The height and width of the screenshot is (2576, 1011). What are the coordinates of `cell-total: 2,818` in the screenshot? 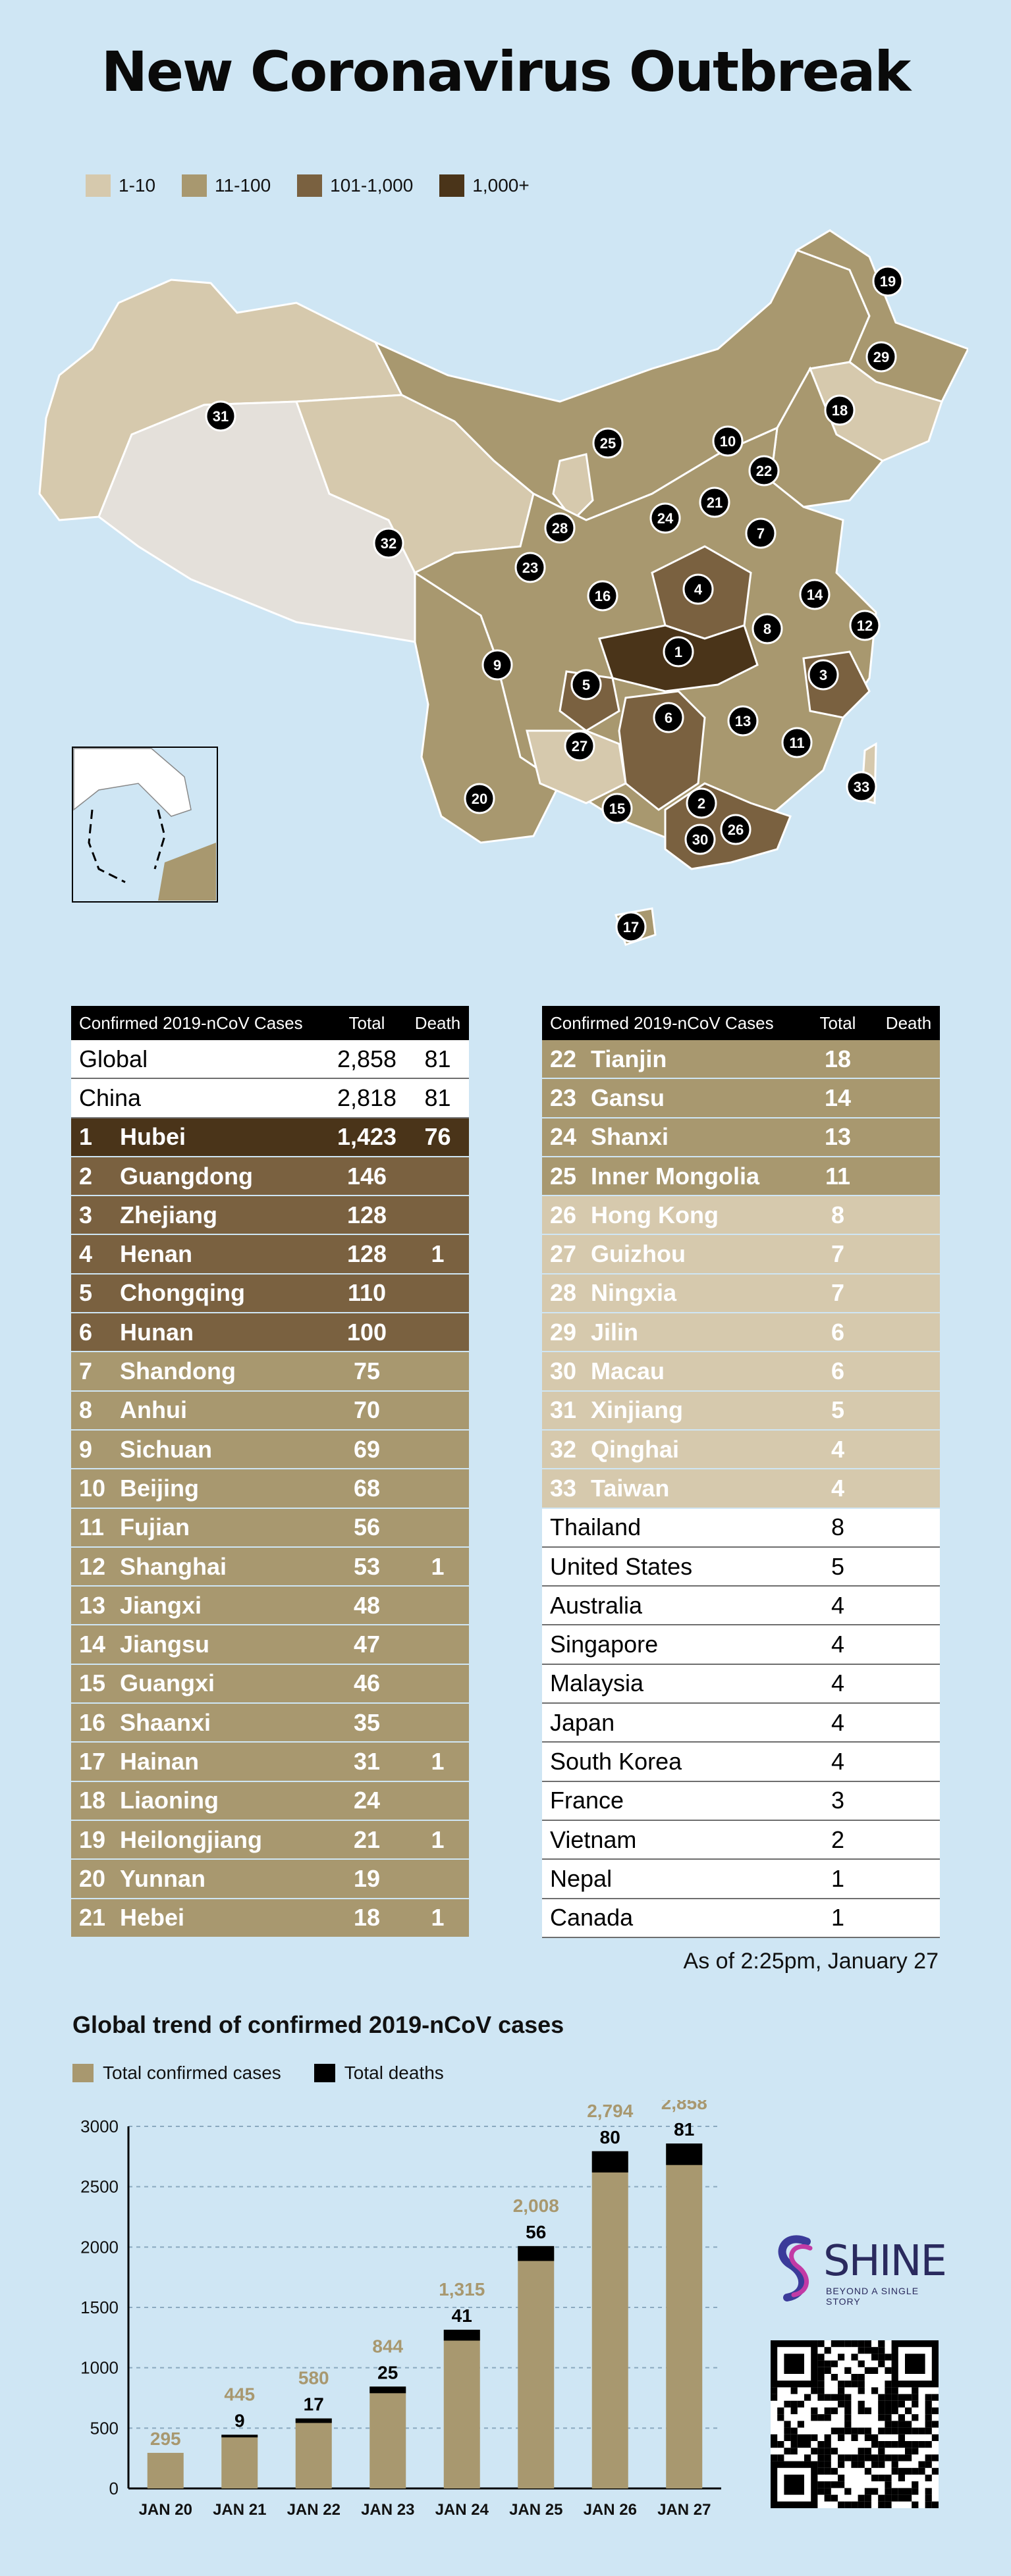 It's located at (367, 1097).